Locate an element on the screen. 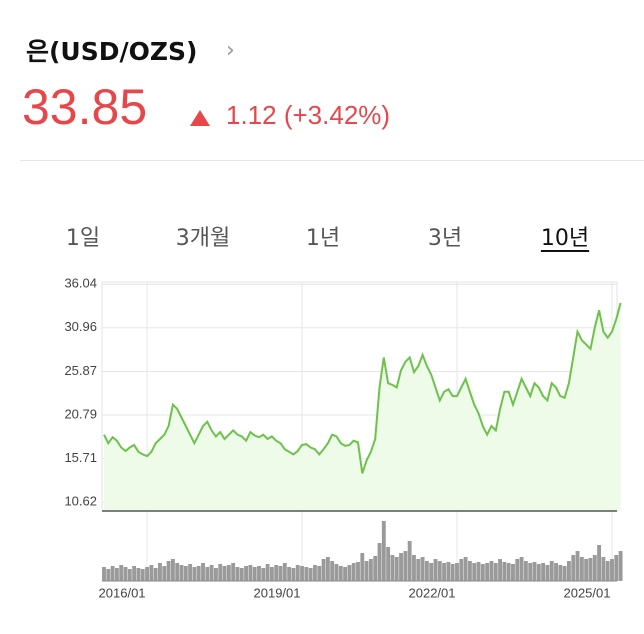 The width and height of the screenshot is (644, 634). x-tick-label: 2019/01 is located at coordinates (277, 592).